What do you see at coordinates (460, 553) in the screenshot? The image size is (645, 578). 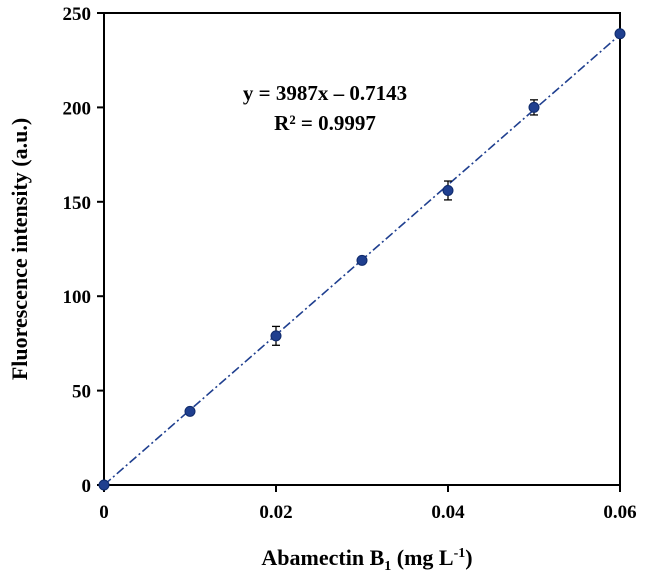 I see `x-axis-title-sup: -1` at bounding box center [460, 553].